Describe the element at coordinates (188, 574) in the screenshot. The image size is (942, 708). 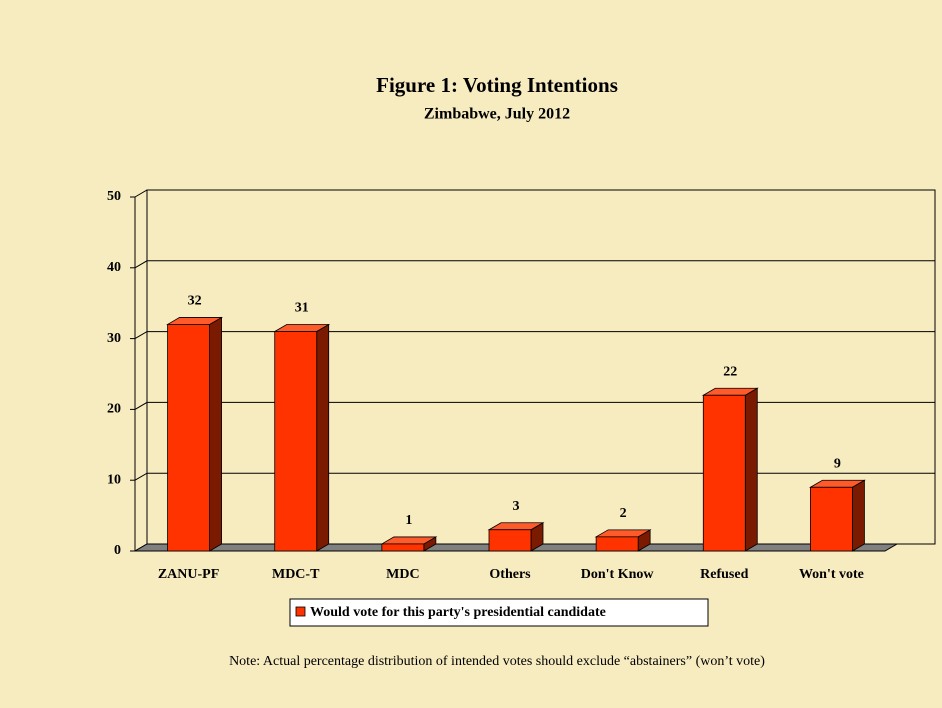
I see `x-tick-label: ZANU-PF` at that location.